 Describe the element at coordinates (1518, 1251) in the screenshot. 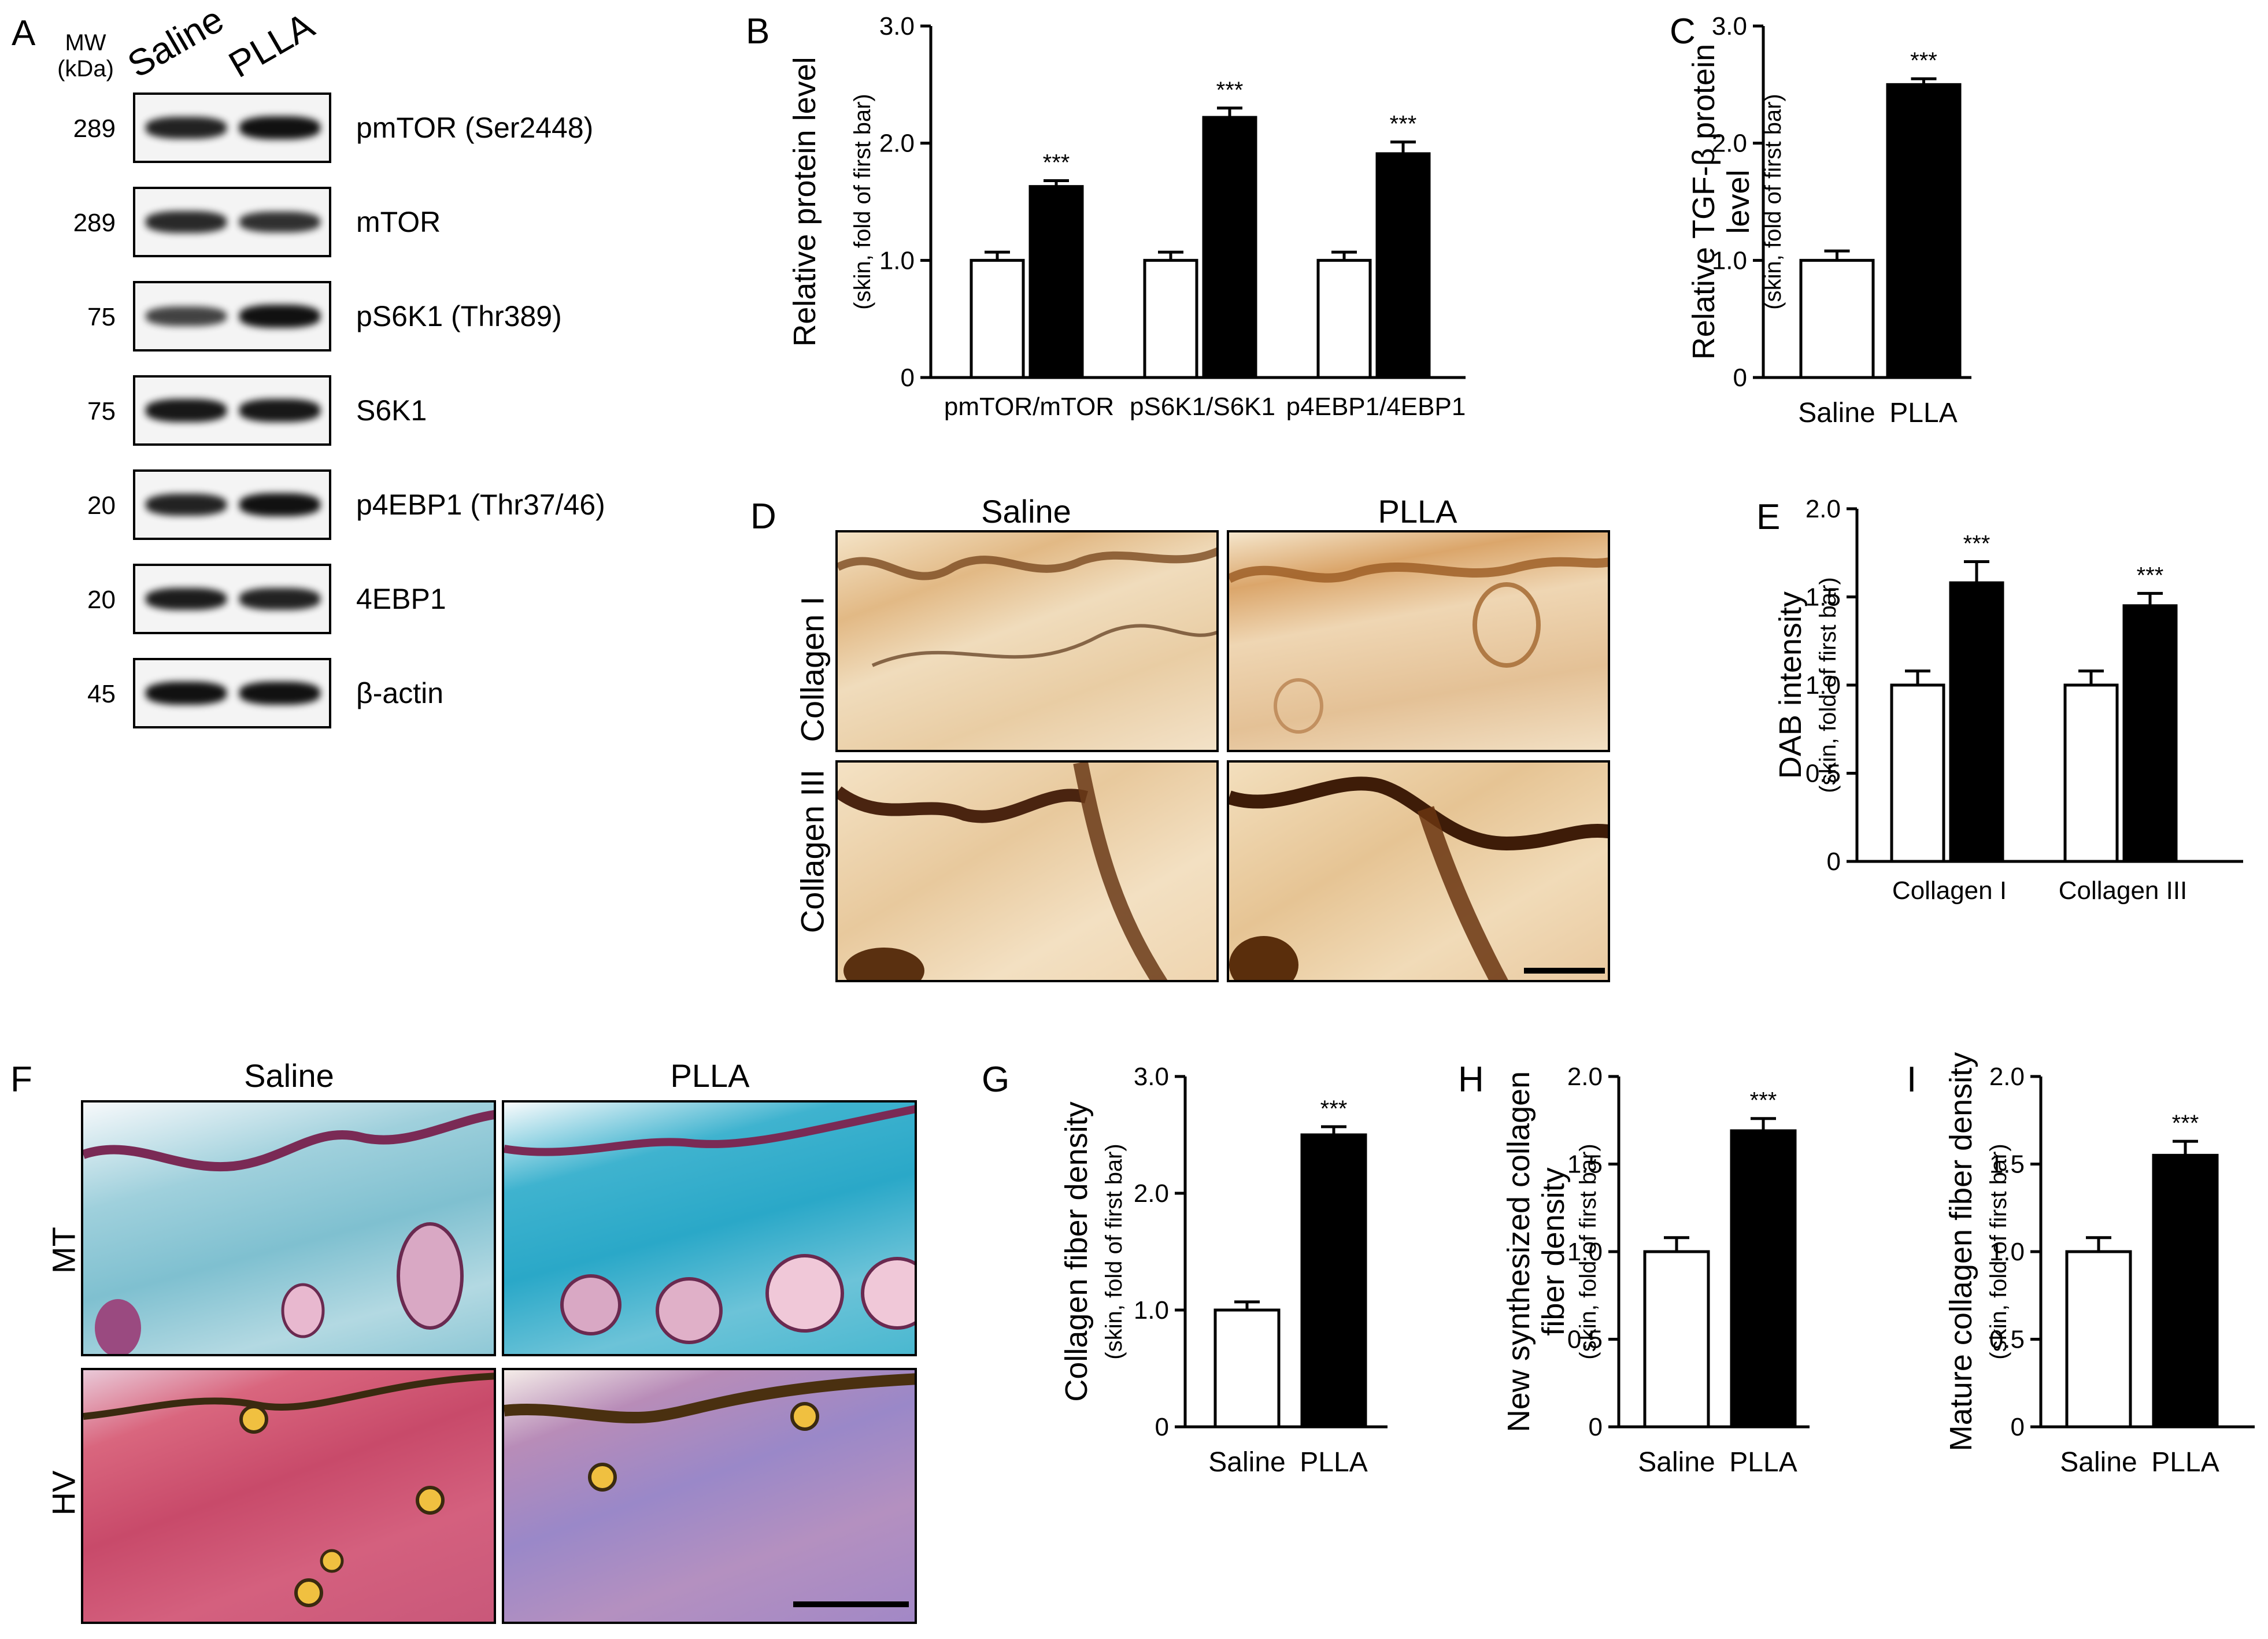

I see `y-axis-label: New synthesized collagen` at that location.